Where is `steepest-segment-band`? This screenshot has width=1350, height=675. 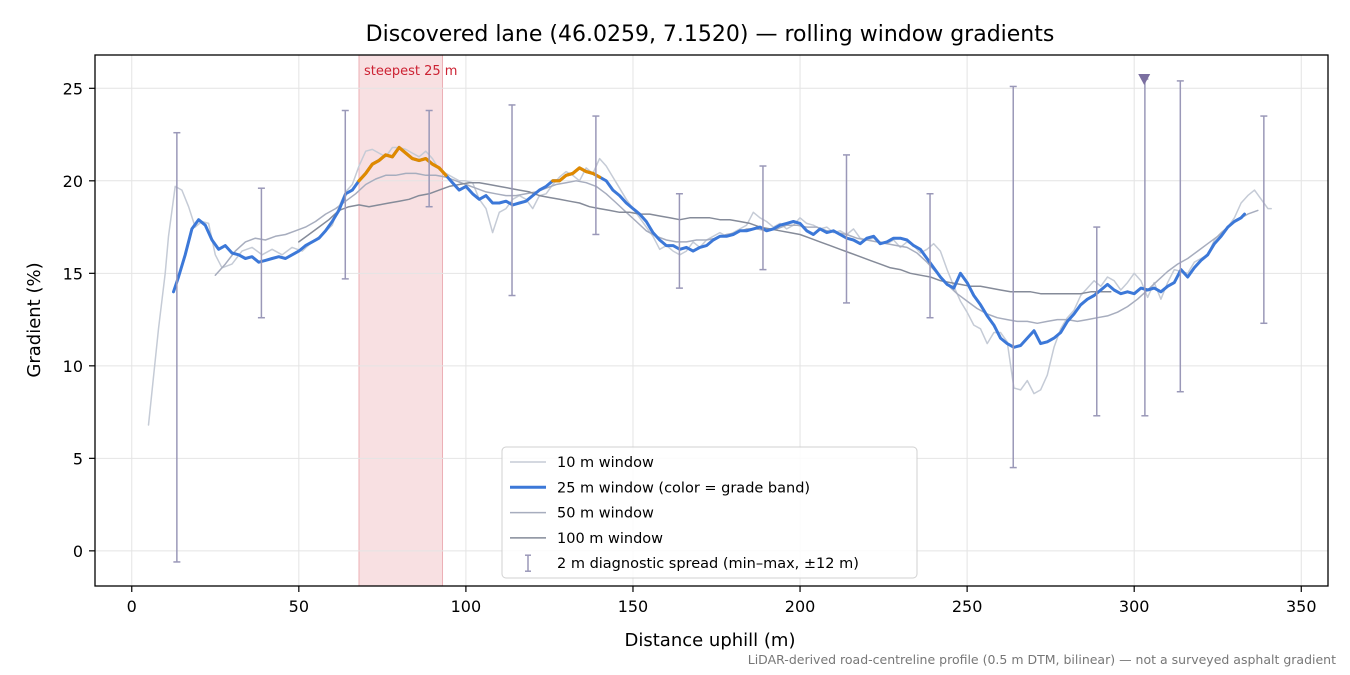
steepest-segment-band is located at coordinates (401, 320).